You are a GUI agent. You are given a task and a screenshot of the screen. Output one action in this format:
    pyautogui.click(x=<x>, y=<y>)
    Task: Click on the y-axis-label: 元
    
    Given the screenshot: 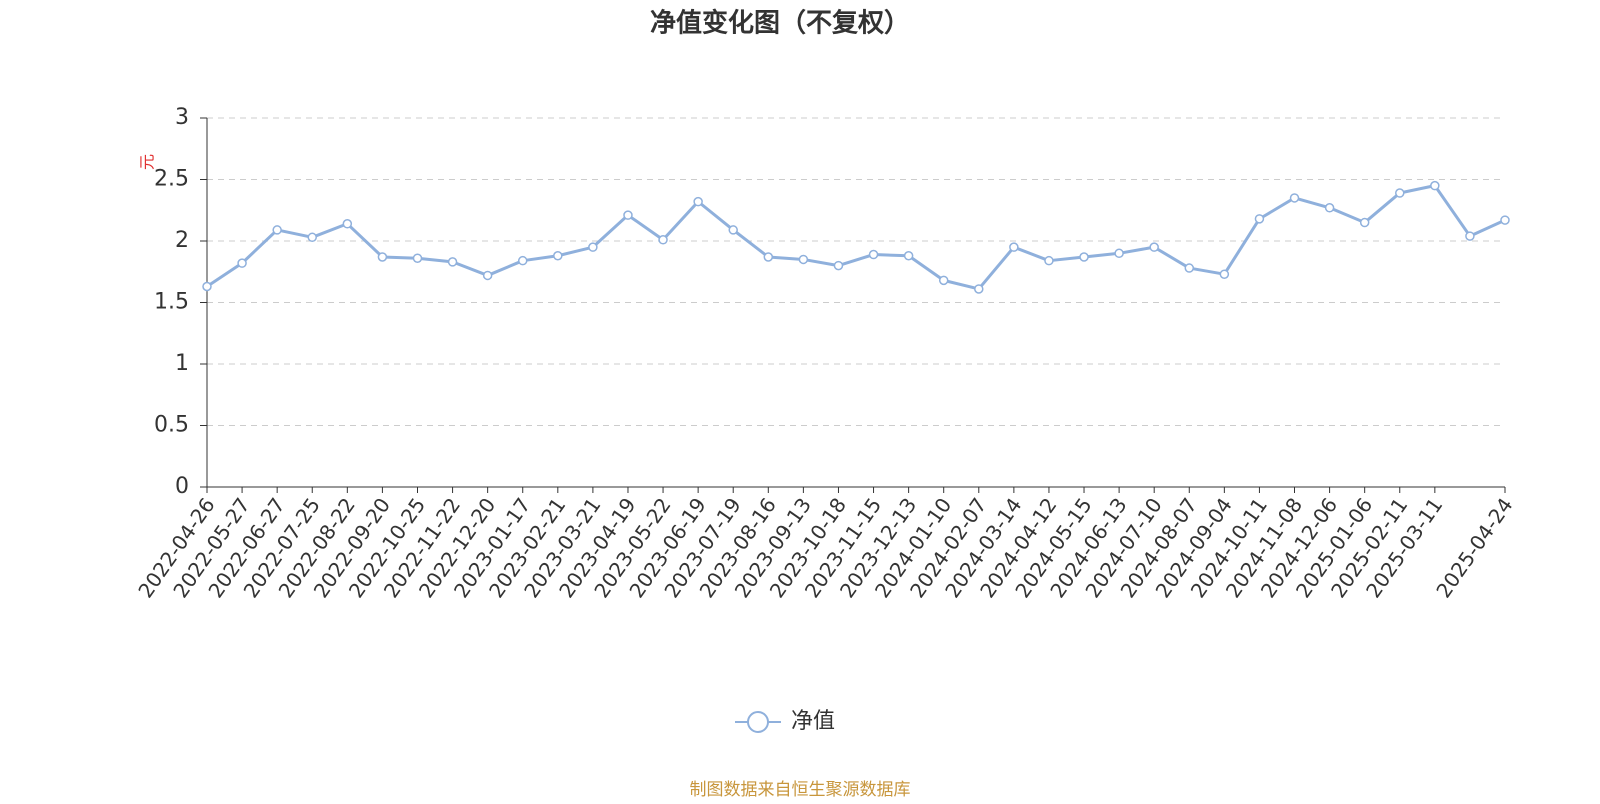 What is the action you would take?
    pyautogui.click(x=147, y=162)
    